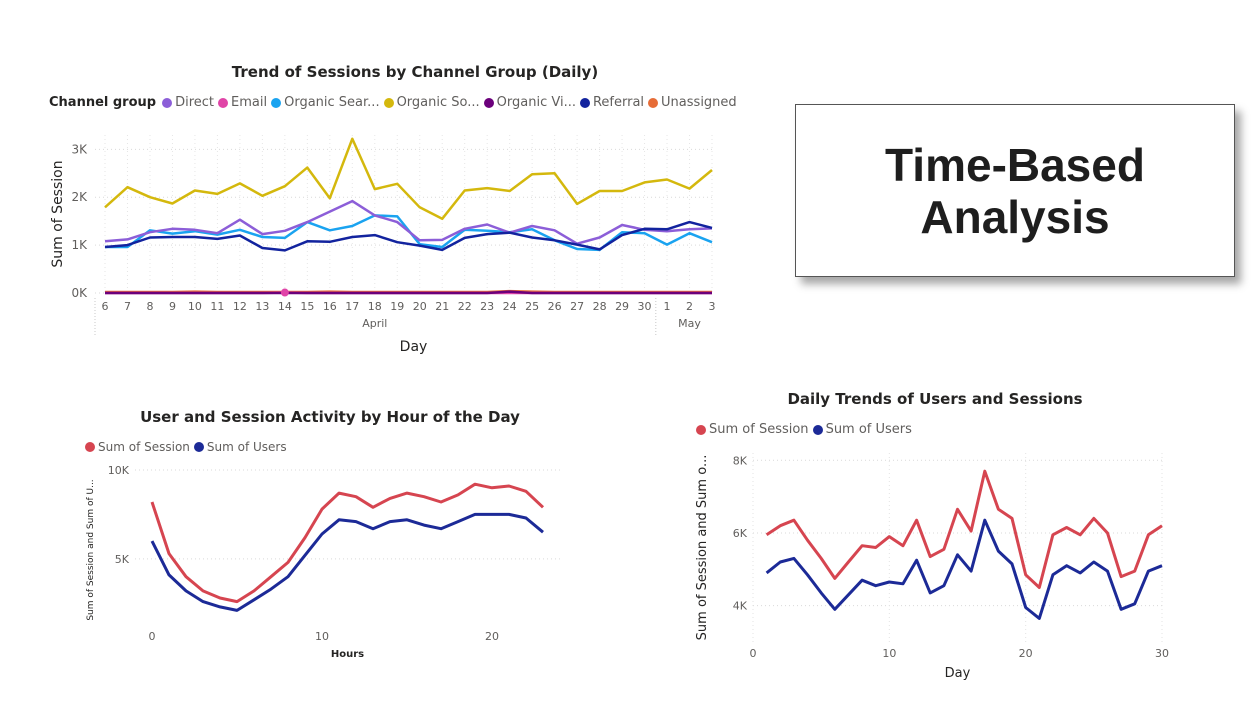 This screenshot has height=705, width=1258. What do you see at coordinates (79, 149) in the screenshot?
I see `y-tick-label: 3K` at bounding box center [79, 149].